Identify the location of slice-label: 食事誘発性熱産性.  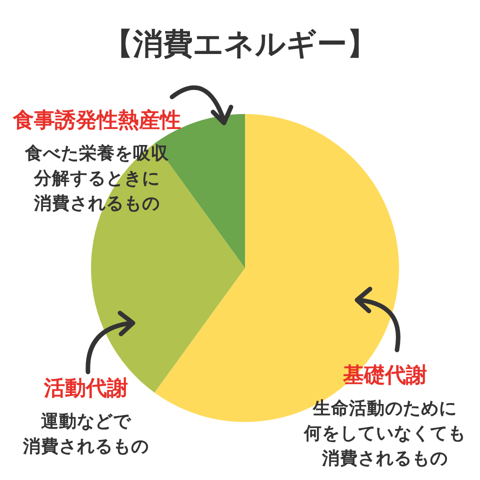
(96, 120).